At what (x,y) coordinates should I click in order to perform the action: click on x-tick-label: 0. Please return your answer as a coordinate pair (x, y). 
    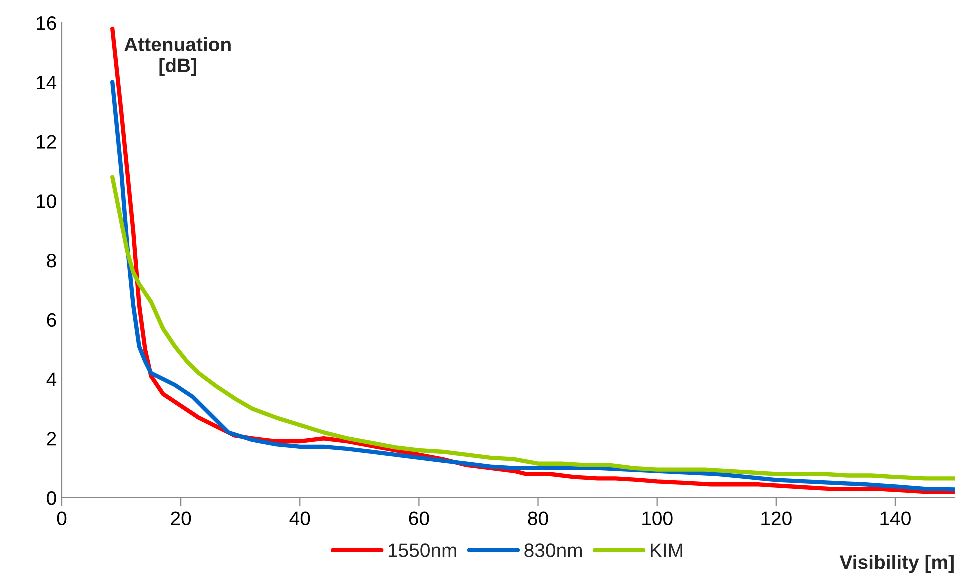
    Looking at the image, I should click on (62, 519).